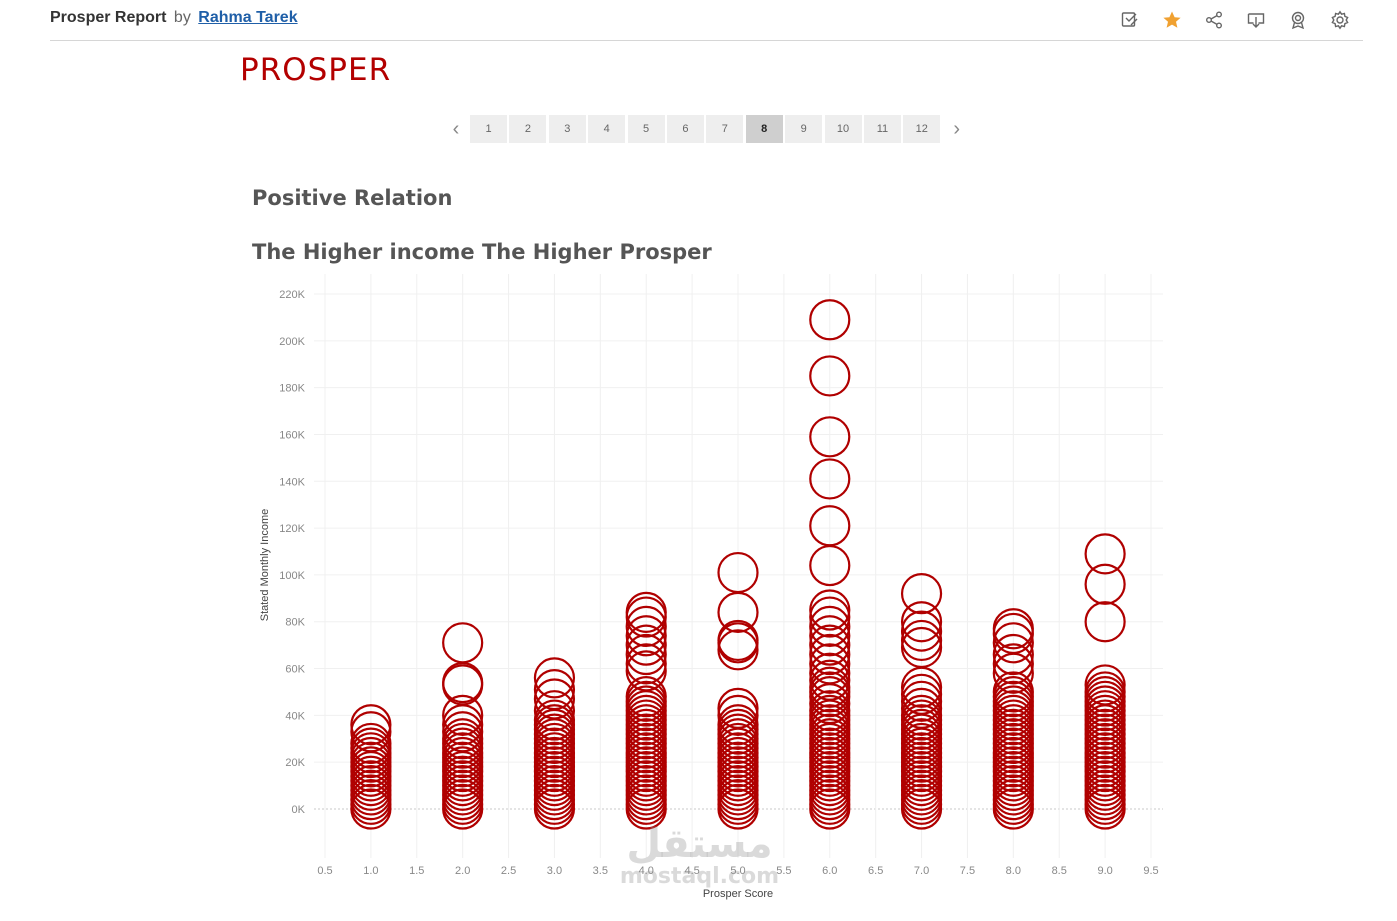 This screenshot has height=921, width=1397. What do you see at coordinates (1013, 871) in the screenshot?
I see `x-tick-label: 8.0` at bounding box center [1013, 871].